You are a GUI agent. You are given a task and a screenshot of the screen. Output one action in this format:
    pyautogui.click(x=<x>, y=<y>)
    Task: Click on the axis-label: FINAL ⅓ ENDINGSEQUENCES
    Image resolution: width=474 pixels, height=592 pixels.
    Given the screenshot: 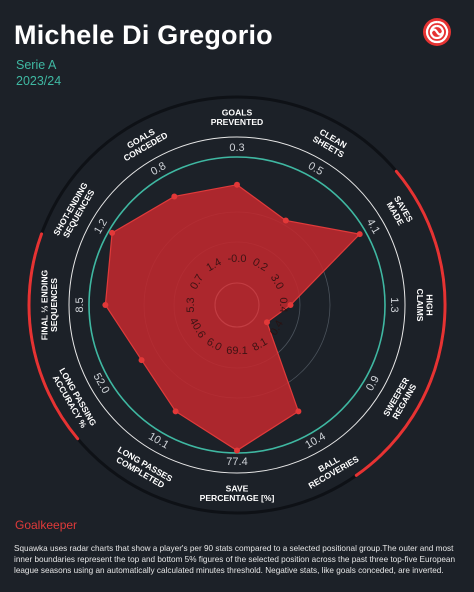 What is the action you would take?
    pyautogui.click(x=49, y=304)
    